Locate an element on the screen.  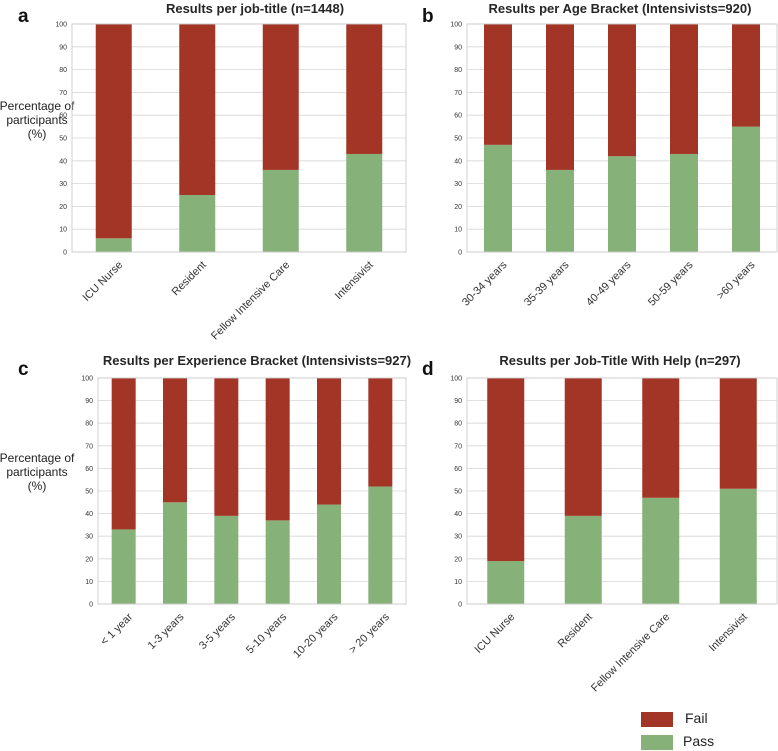
panel-a-ytick-label: 20 is located at coordinates (63, 207).